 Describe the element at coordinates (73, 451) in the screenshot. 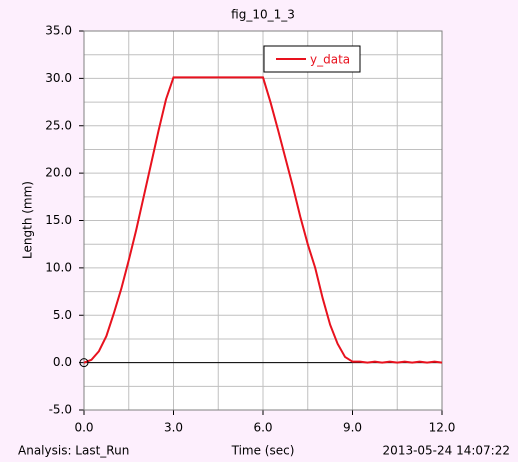

I see `footer-left: Analysis: Last_Run` at that location.